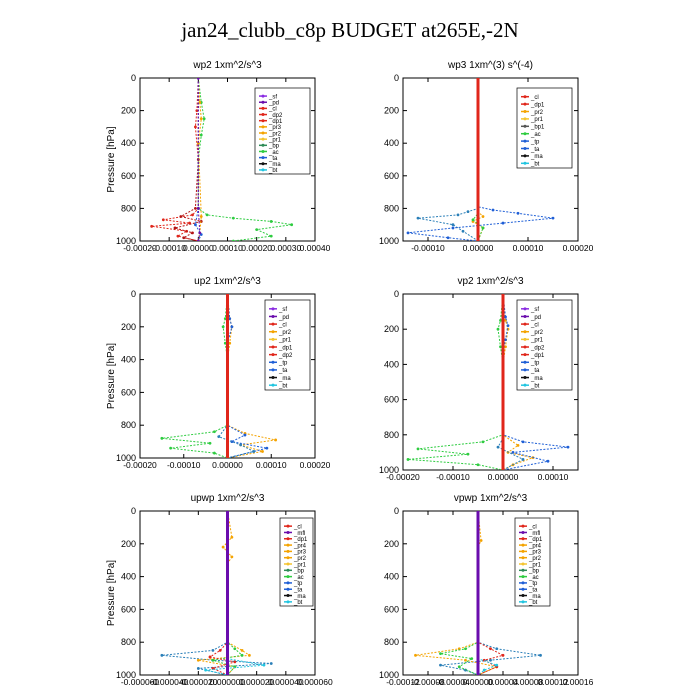 The width and height of the screenshot is (700, 700). Describe the element at coordinates (503, 682) in the screenshot. I see `x-tick-label: 0.00004` at that location.